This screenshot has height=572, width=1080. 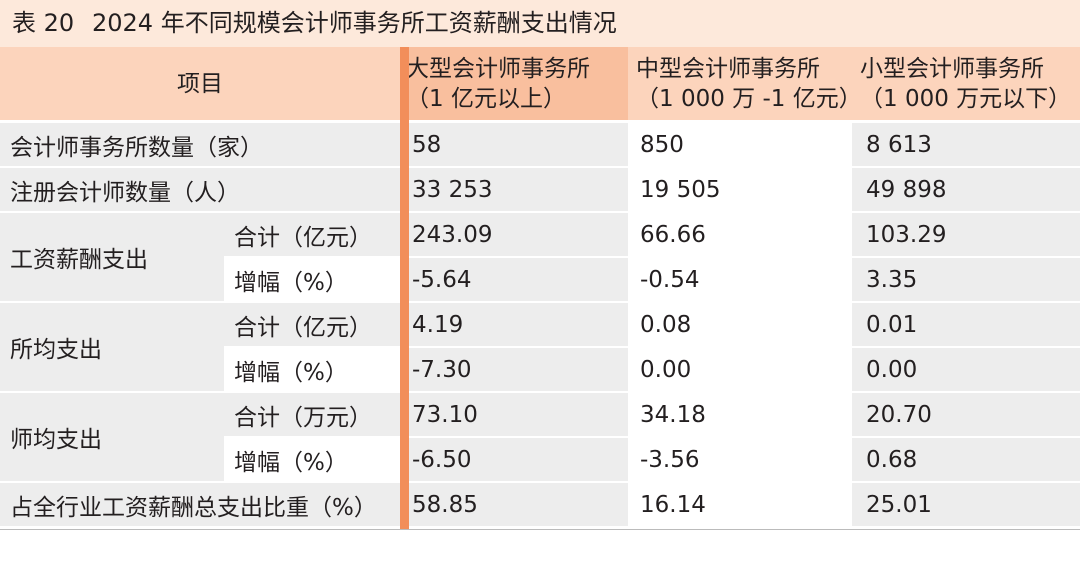 I want to click on cell-large: 4.19, so click(x=514, y=325).